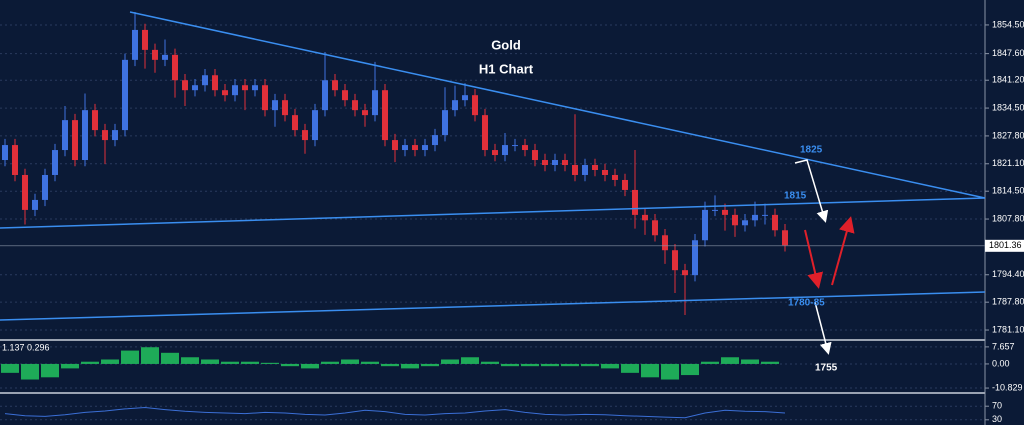  What do you see at coordinates (1008, 163) in the screenshot?
I see `y-tick-label: 1821.10` at bounding box center [1008, 163].